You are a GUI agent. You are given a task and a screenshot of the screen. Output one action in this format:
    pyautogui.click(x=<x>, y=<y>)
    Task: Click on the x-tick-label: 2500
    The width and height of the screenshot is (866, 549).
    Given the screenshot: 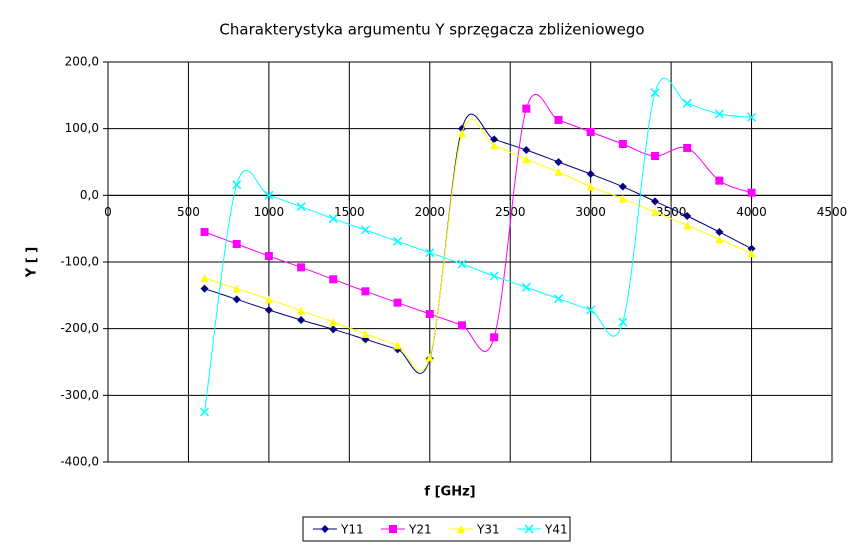 What is the action you would take?
    pyautogui.click(x=510, y=212)
    